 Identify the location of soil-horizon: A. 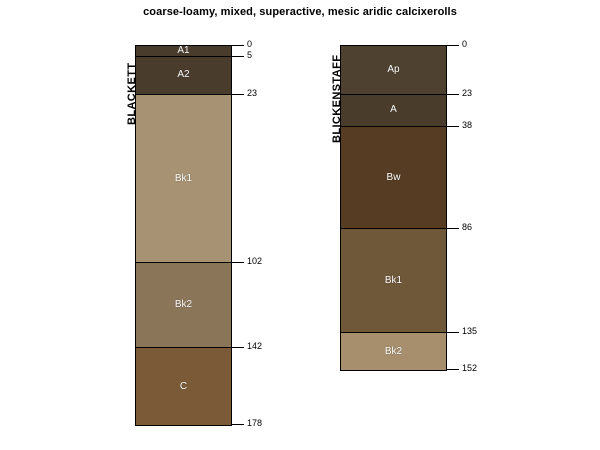
(393, 110).